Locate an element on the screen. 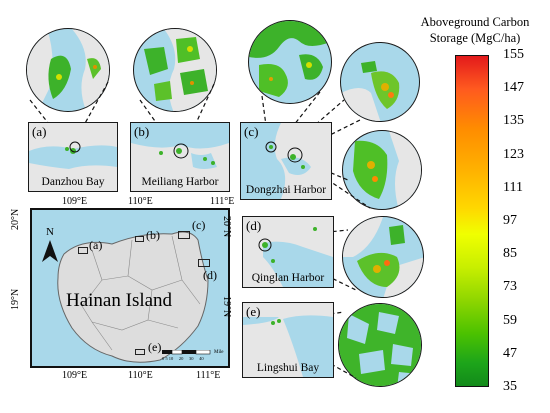 Image resolution: width=550 pixels, height=413 pixels. scale-bar is located at coordinates (186, 352).